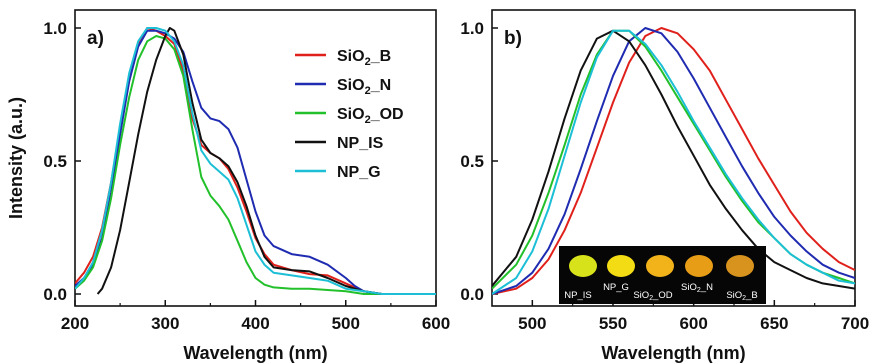 The width and height of the screenshot is (875, 363). I want to click on inset-label: SiO2_N, so click(697, 288).